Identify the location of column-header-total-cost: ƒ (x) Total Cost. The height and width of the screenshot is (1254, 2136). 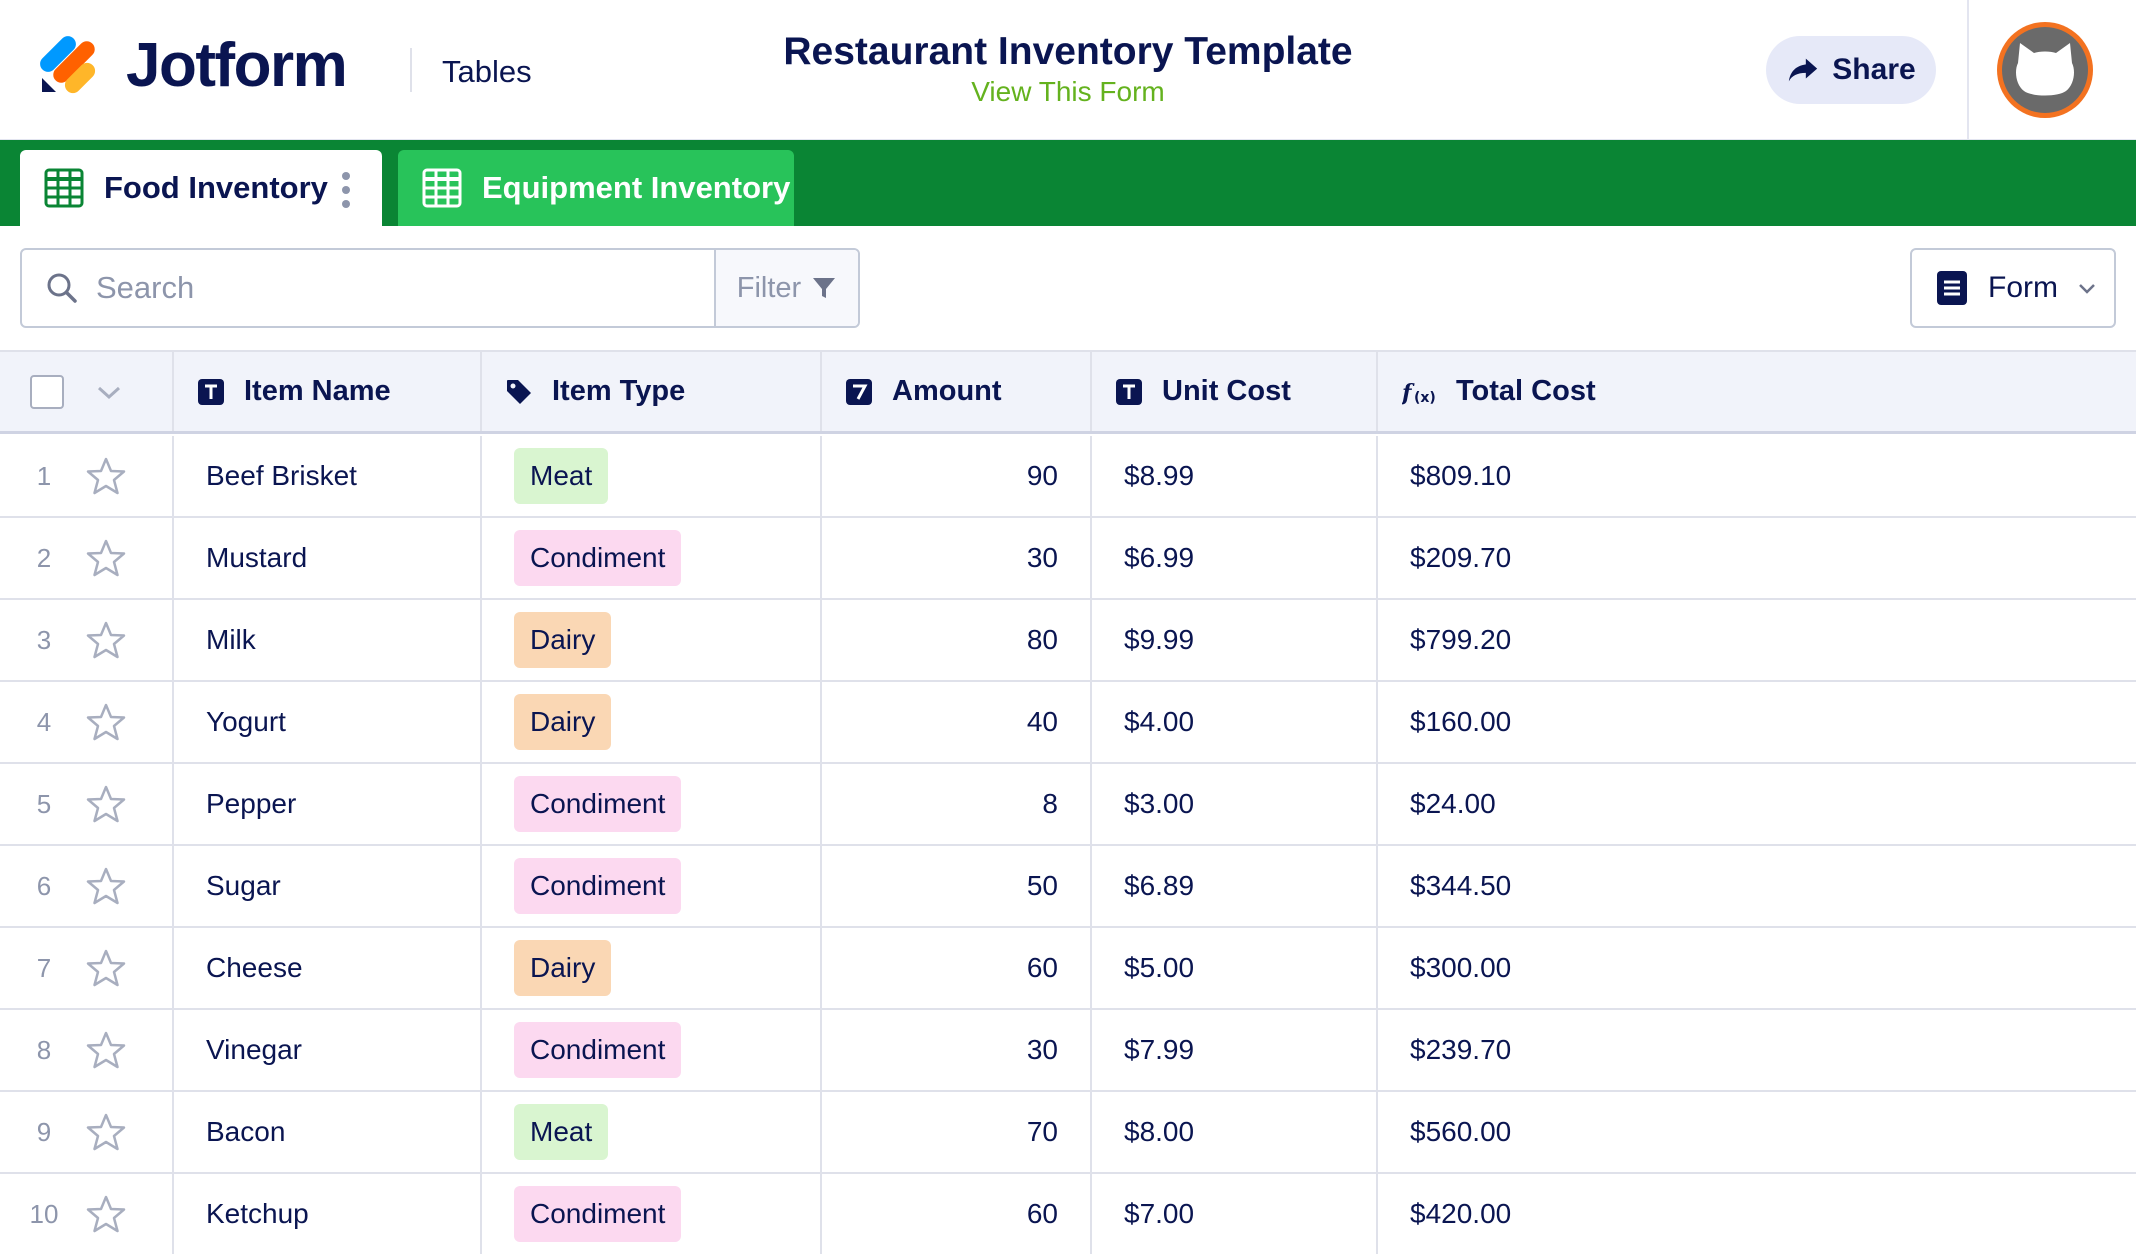
(1757, 391).